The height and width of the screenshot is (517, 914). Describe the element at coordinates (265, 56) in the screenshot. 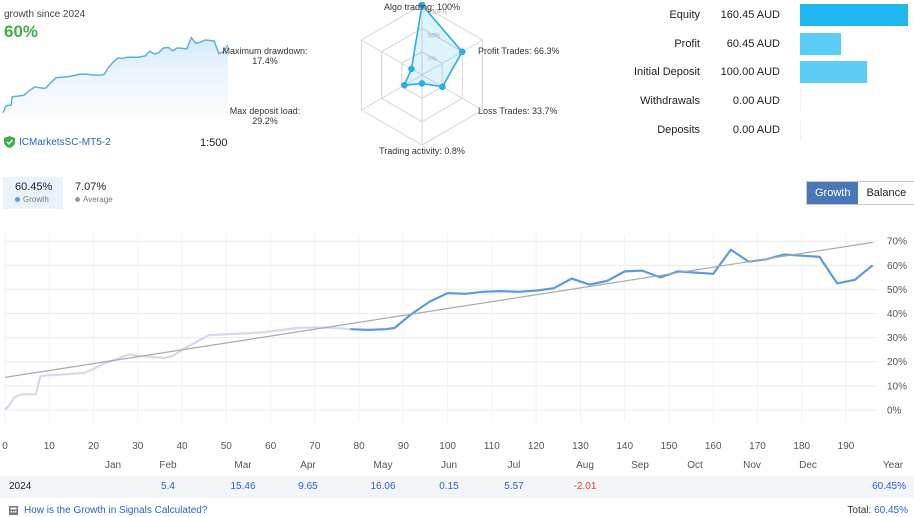

I see `radar-axis-label: Maximum drawdown: 17.4%` at that location.